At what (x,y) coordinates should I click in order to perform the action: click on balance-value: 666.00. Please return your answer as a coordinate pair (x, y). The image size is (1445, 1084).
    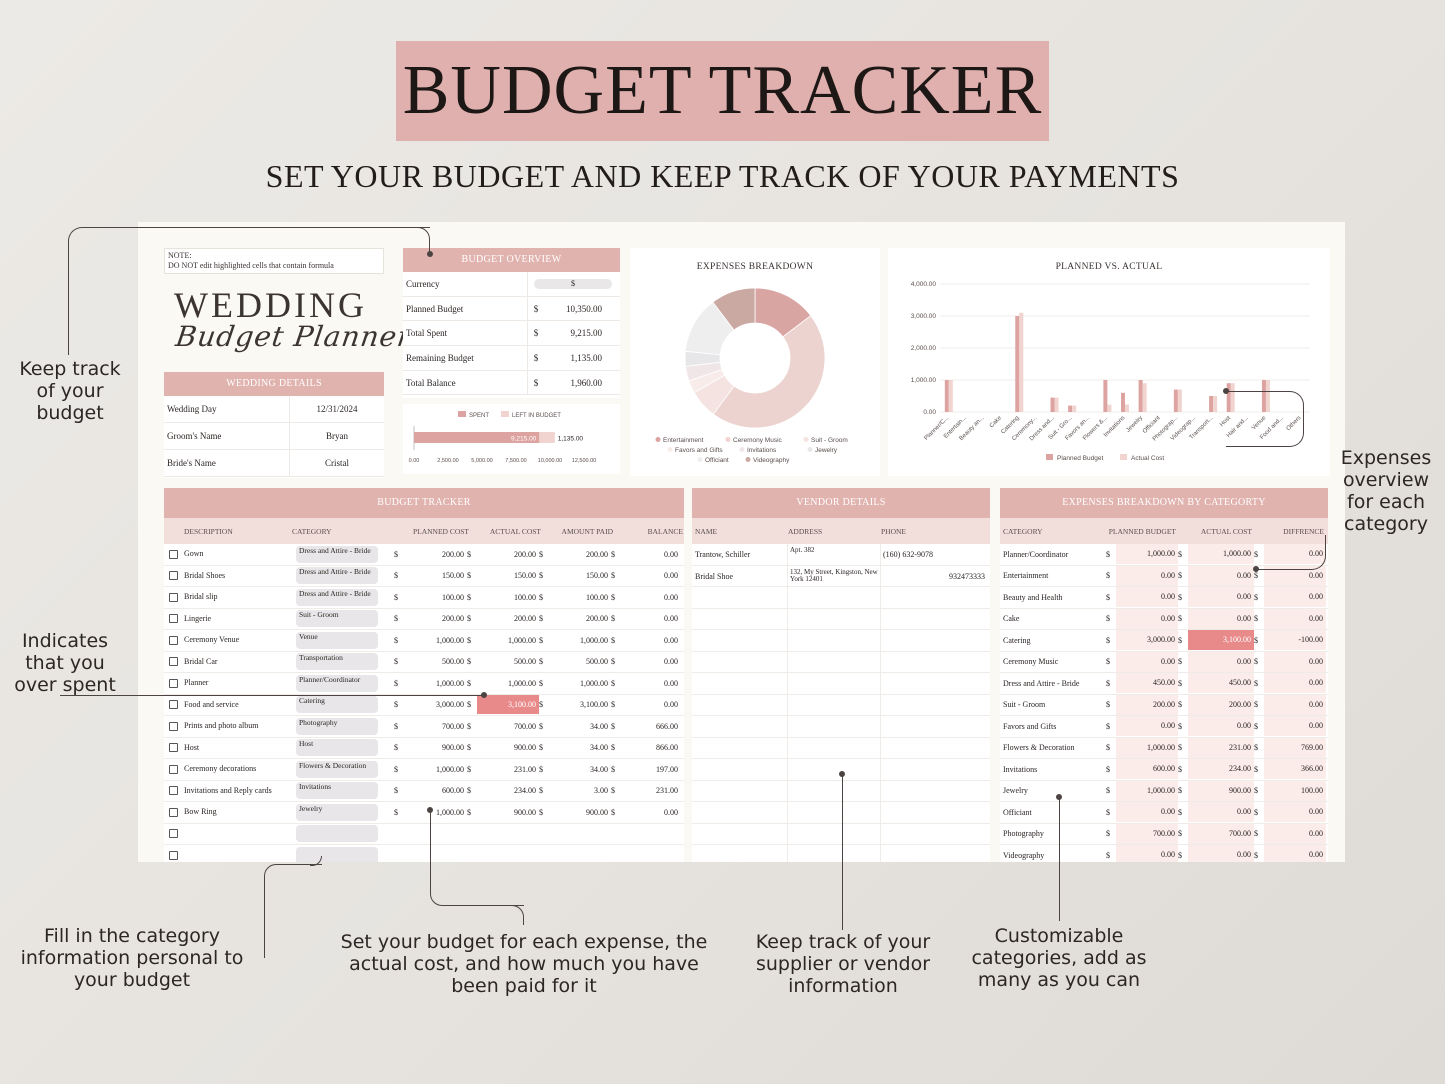
    Looking at the image, I should click on (667, 726).